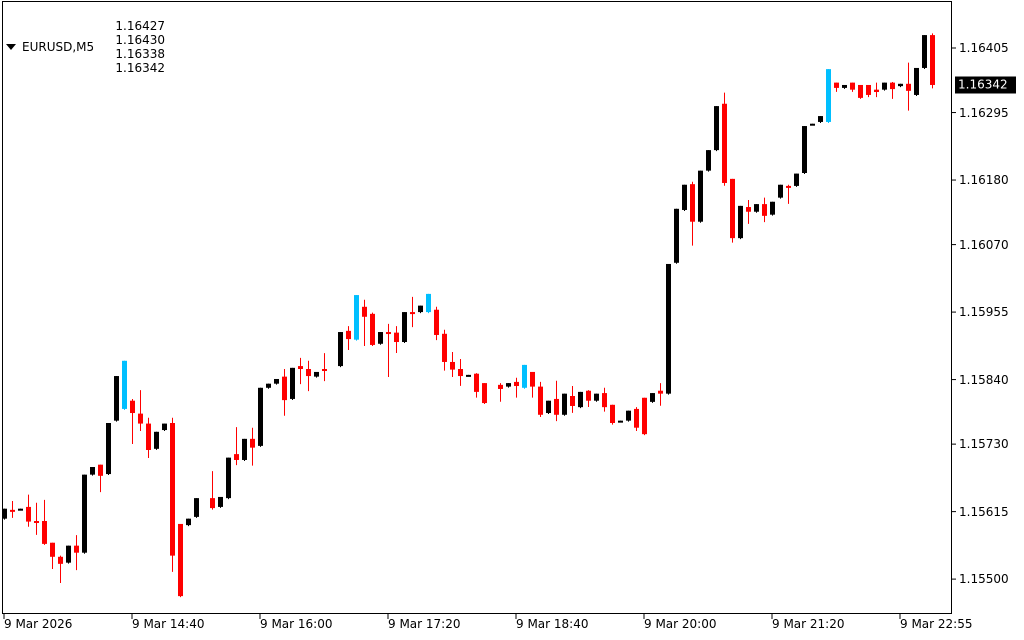  Describe the element at coordinates (168, 624) in the screenshot. I see `time-tick-label: 9 Mar 14:40` at that location.